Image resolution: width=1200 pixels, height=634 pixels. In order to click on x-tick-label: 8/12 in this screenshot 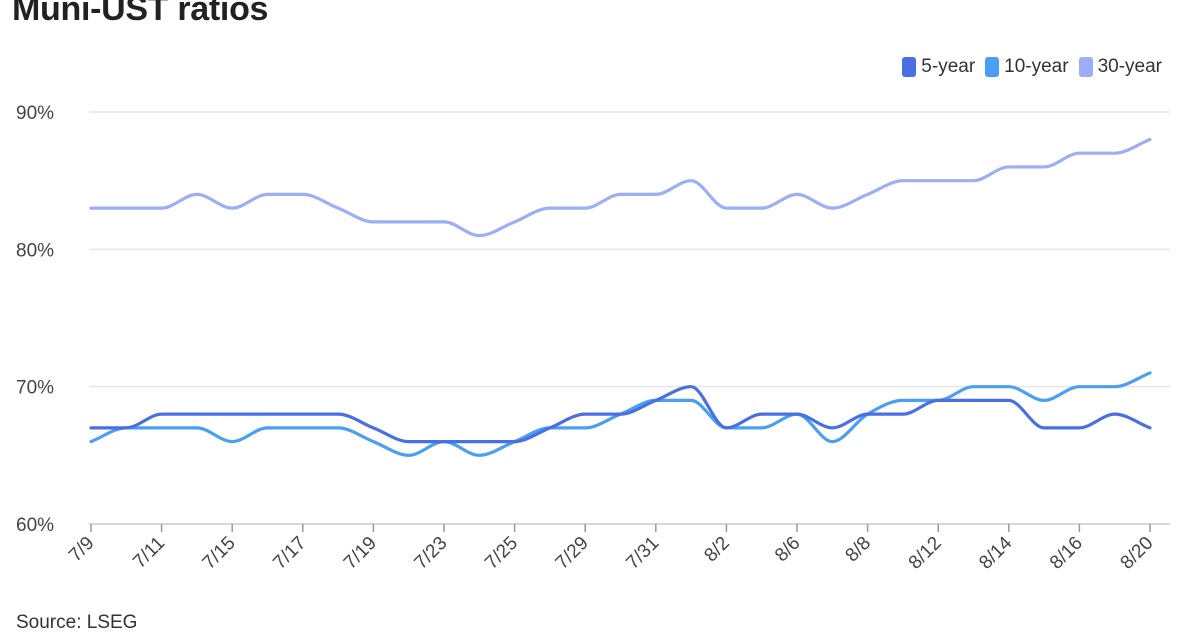, I will do `click(925, 553)`.